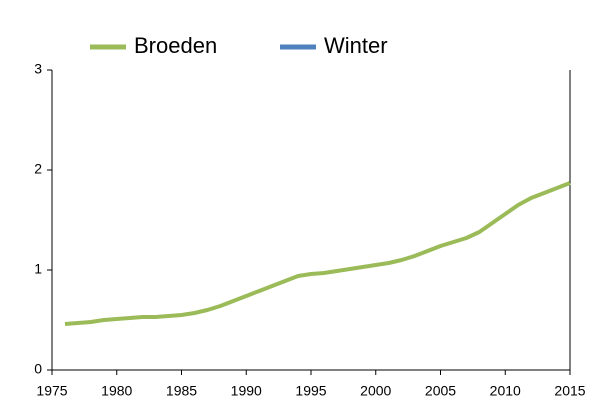  What do you see at coordinates (440, 391) in the screenshot?
I see `x-tick-label: 2005` at bounding box center [440, 391].